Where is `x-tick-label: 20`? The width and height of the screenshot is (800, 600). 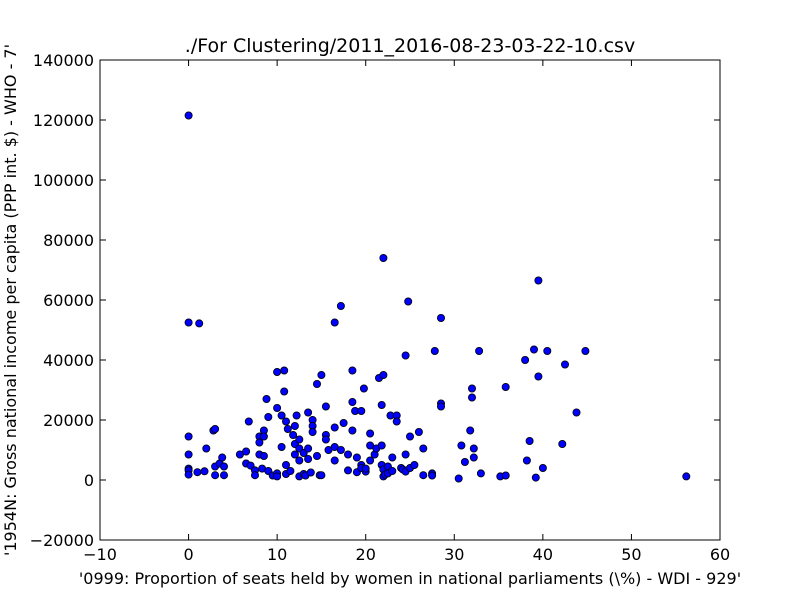
x-tick-label: 20 is located at coordinates (366, 554).